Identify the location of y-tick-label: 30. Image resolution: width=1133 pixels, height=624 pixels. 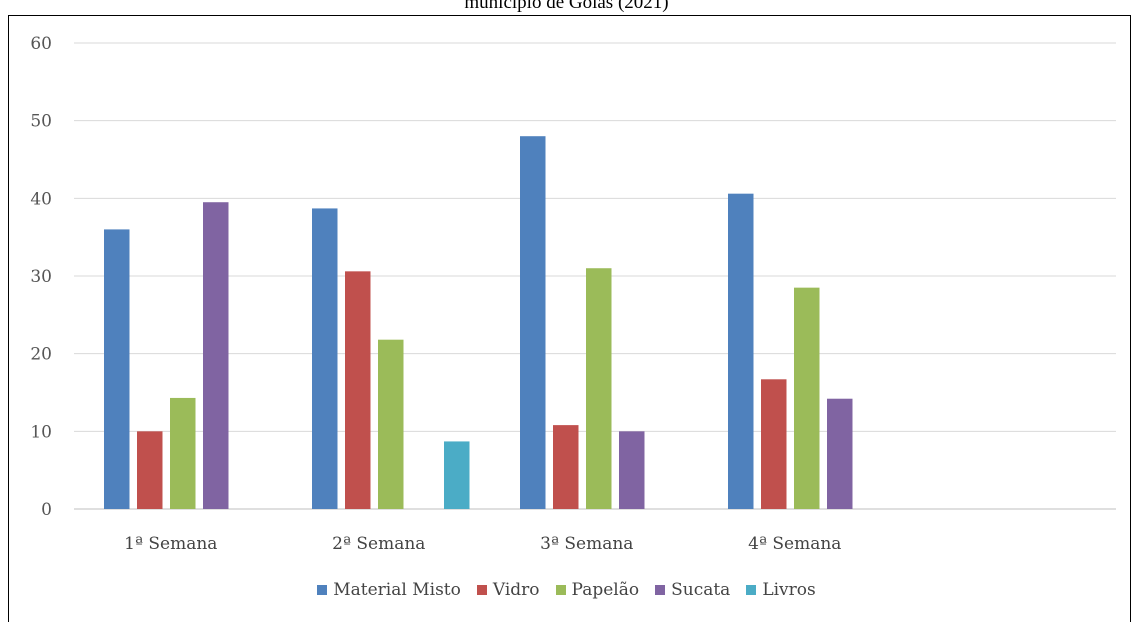
(41, 277).